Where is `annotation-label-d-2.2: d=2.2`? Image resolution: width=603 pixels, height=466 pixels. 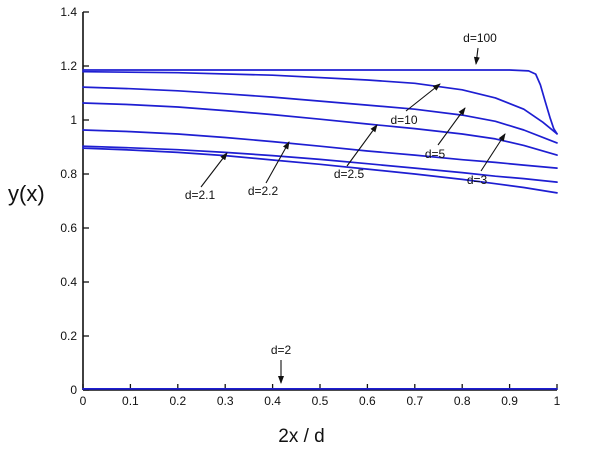 annotation-label-d-2.2: d=2.2 is located at coordinates (263, 191).